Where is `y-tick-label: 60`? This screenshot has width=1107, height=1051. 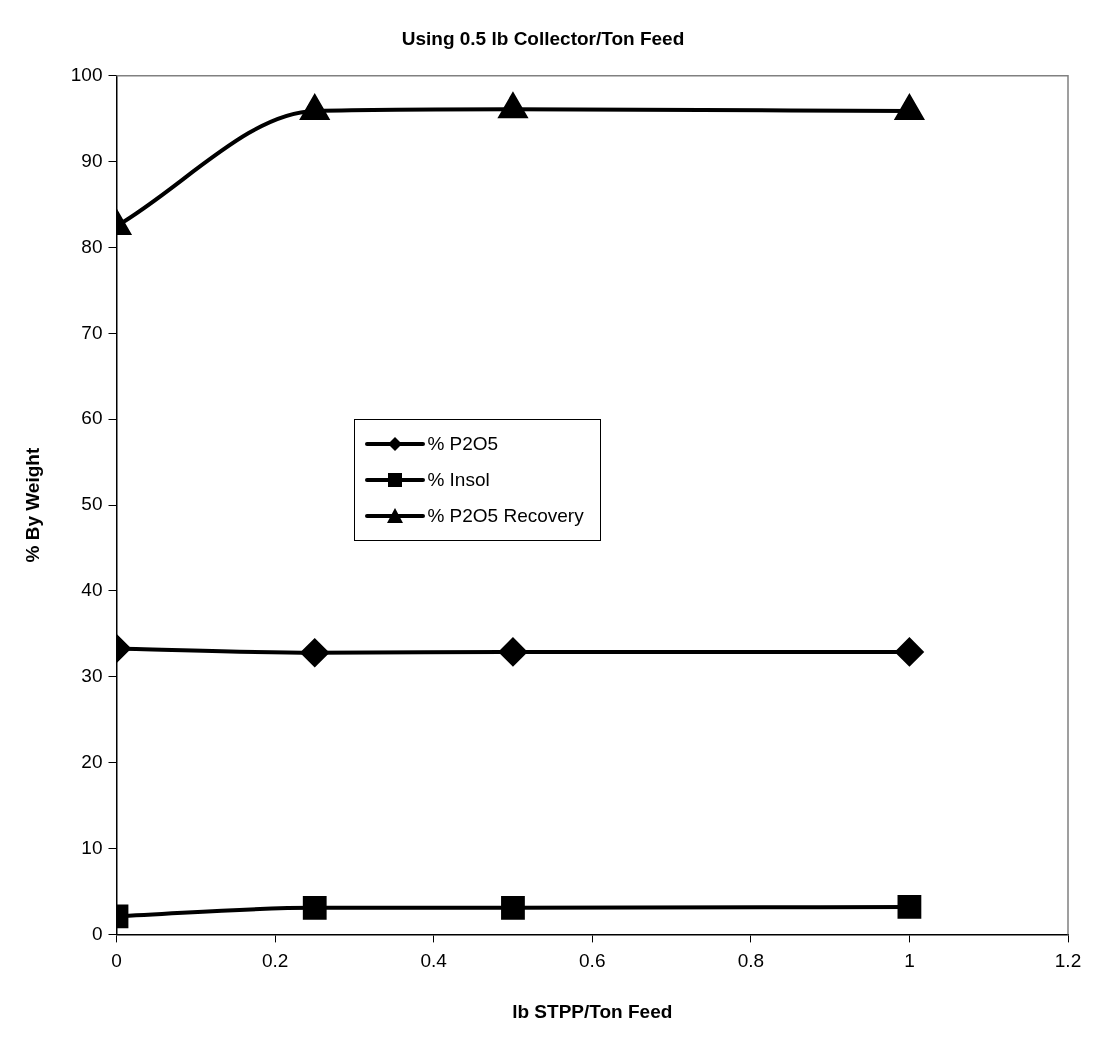 y-tick-label: 60 is located at coordinates (92, 418).